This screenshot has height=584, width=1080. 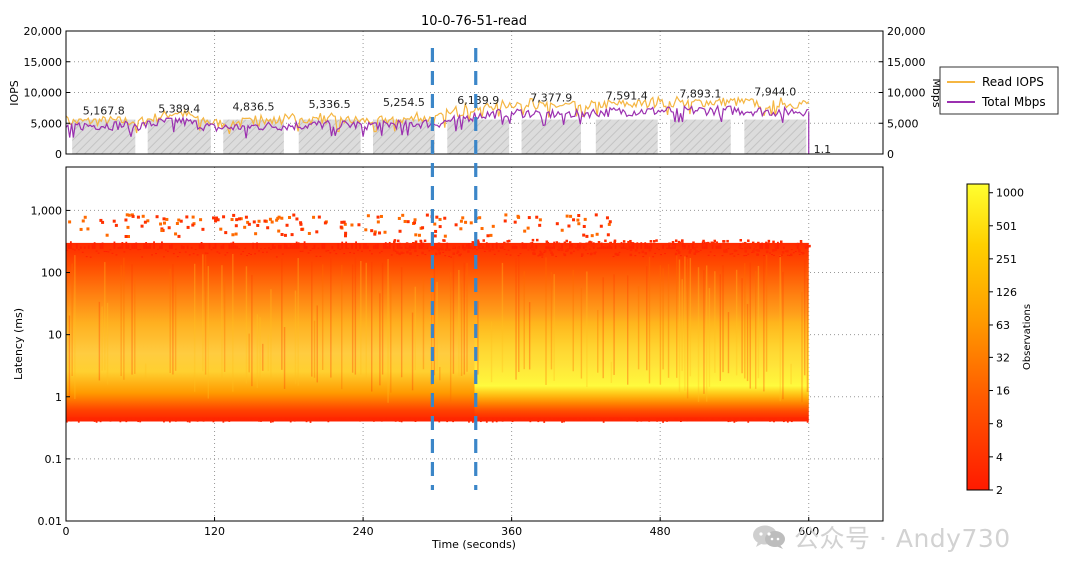 What do you see at coordinates (906, 31) in the screenshot?
I see `mbps-y-tick-label: 20,000` at bounding box center [906, 31].